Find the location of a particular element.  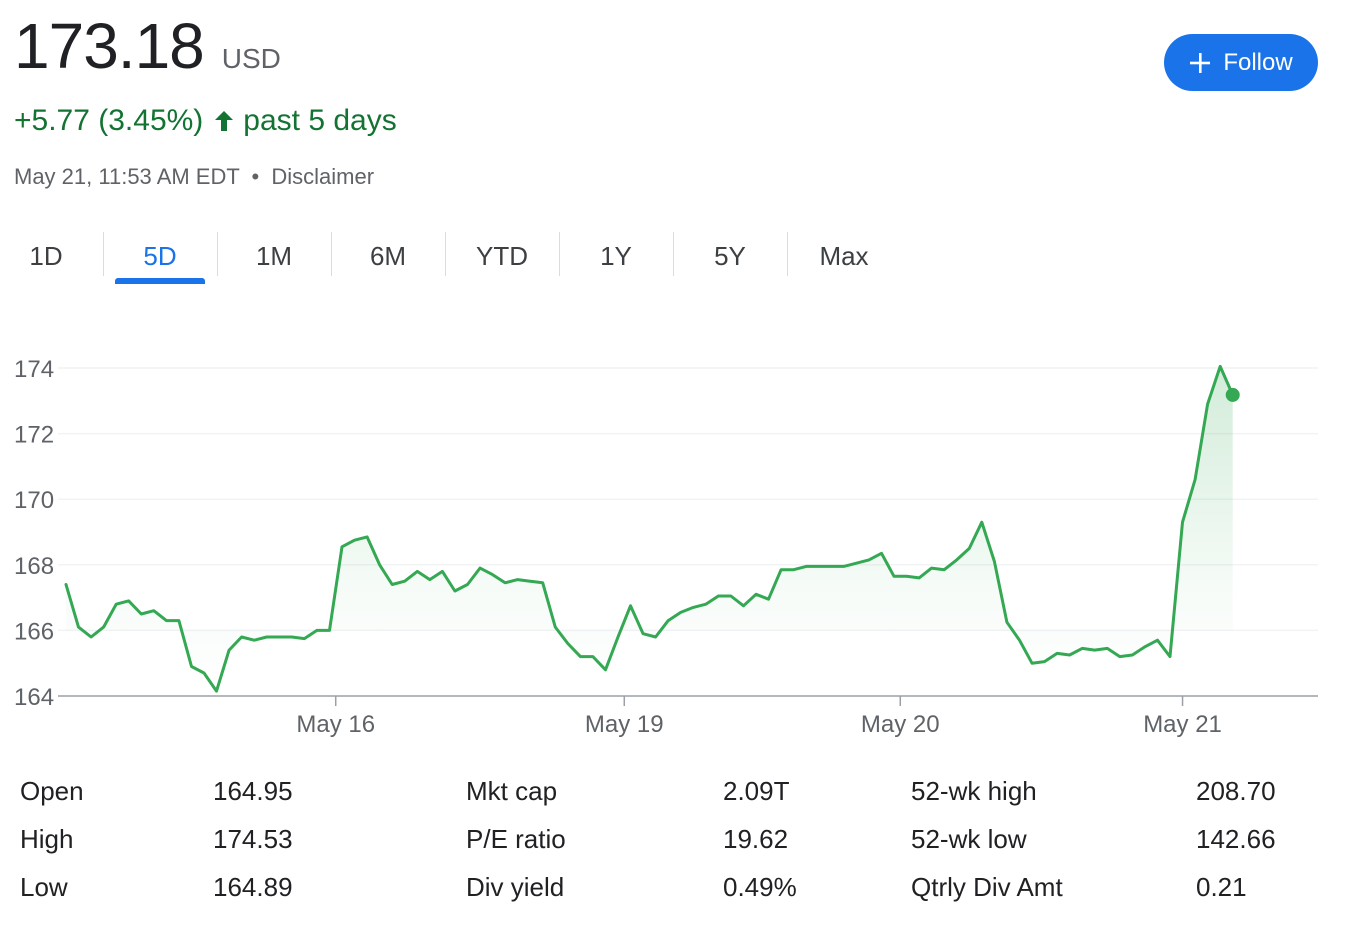

stat-value-low: 164.89 is located at coordinates (253, 887).